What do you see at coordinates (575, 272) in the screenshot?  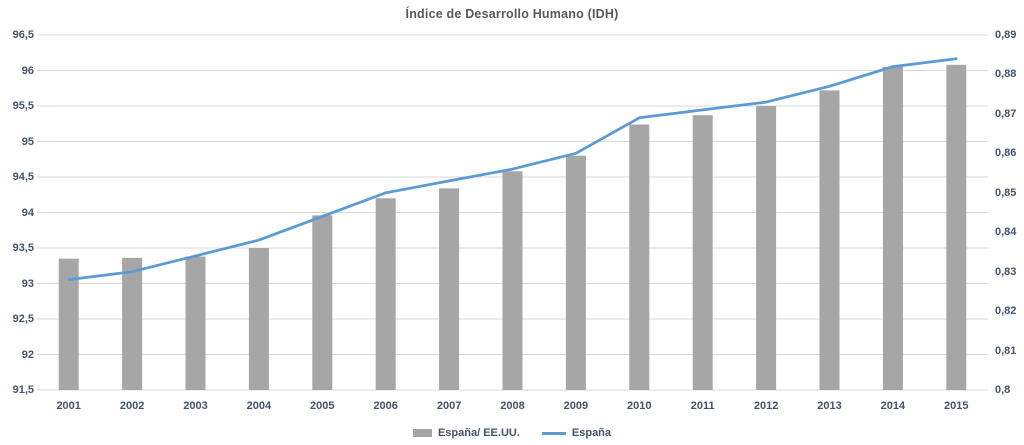 I see `bar-2009` at bounding box center [575, 272].